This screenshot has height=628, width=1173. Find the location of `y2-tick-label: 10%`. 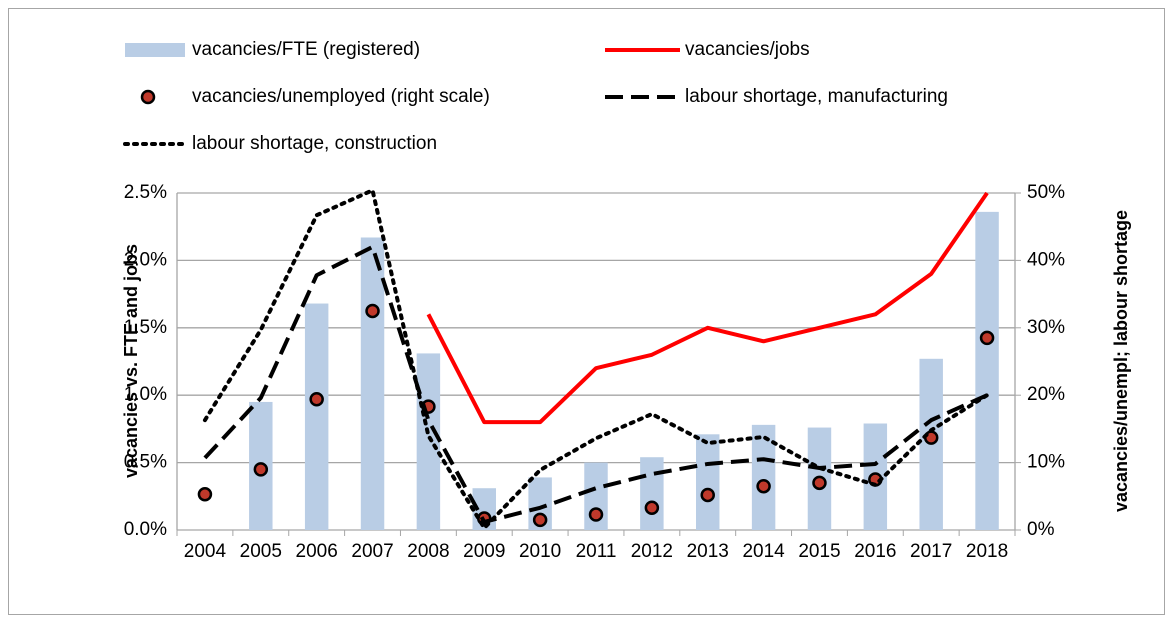

y2-tick-label: 10% is located at coordinates (1046, 462).